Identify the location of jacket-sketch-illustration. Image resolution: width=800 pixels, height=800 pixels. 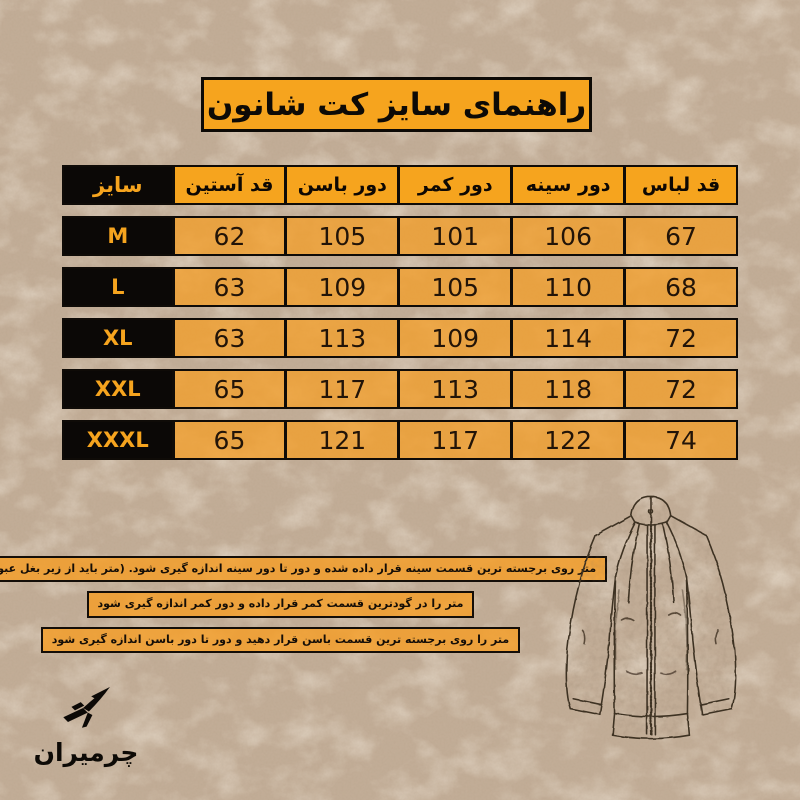
(651, 618).